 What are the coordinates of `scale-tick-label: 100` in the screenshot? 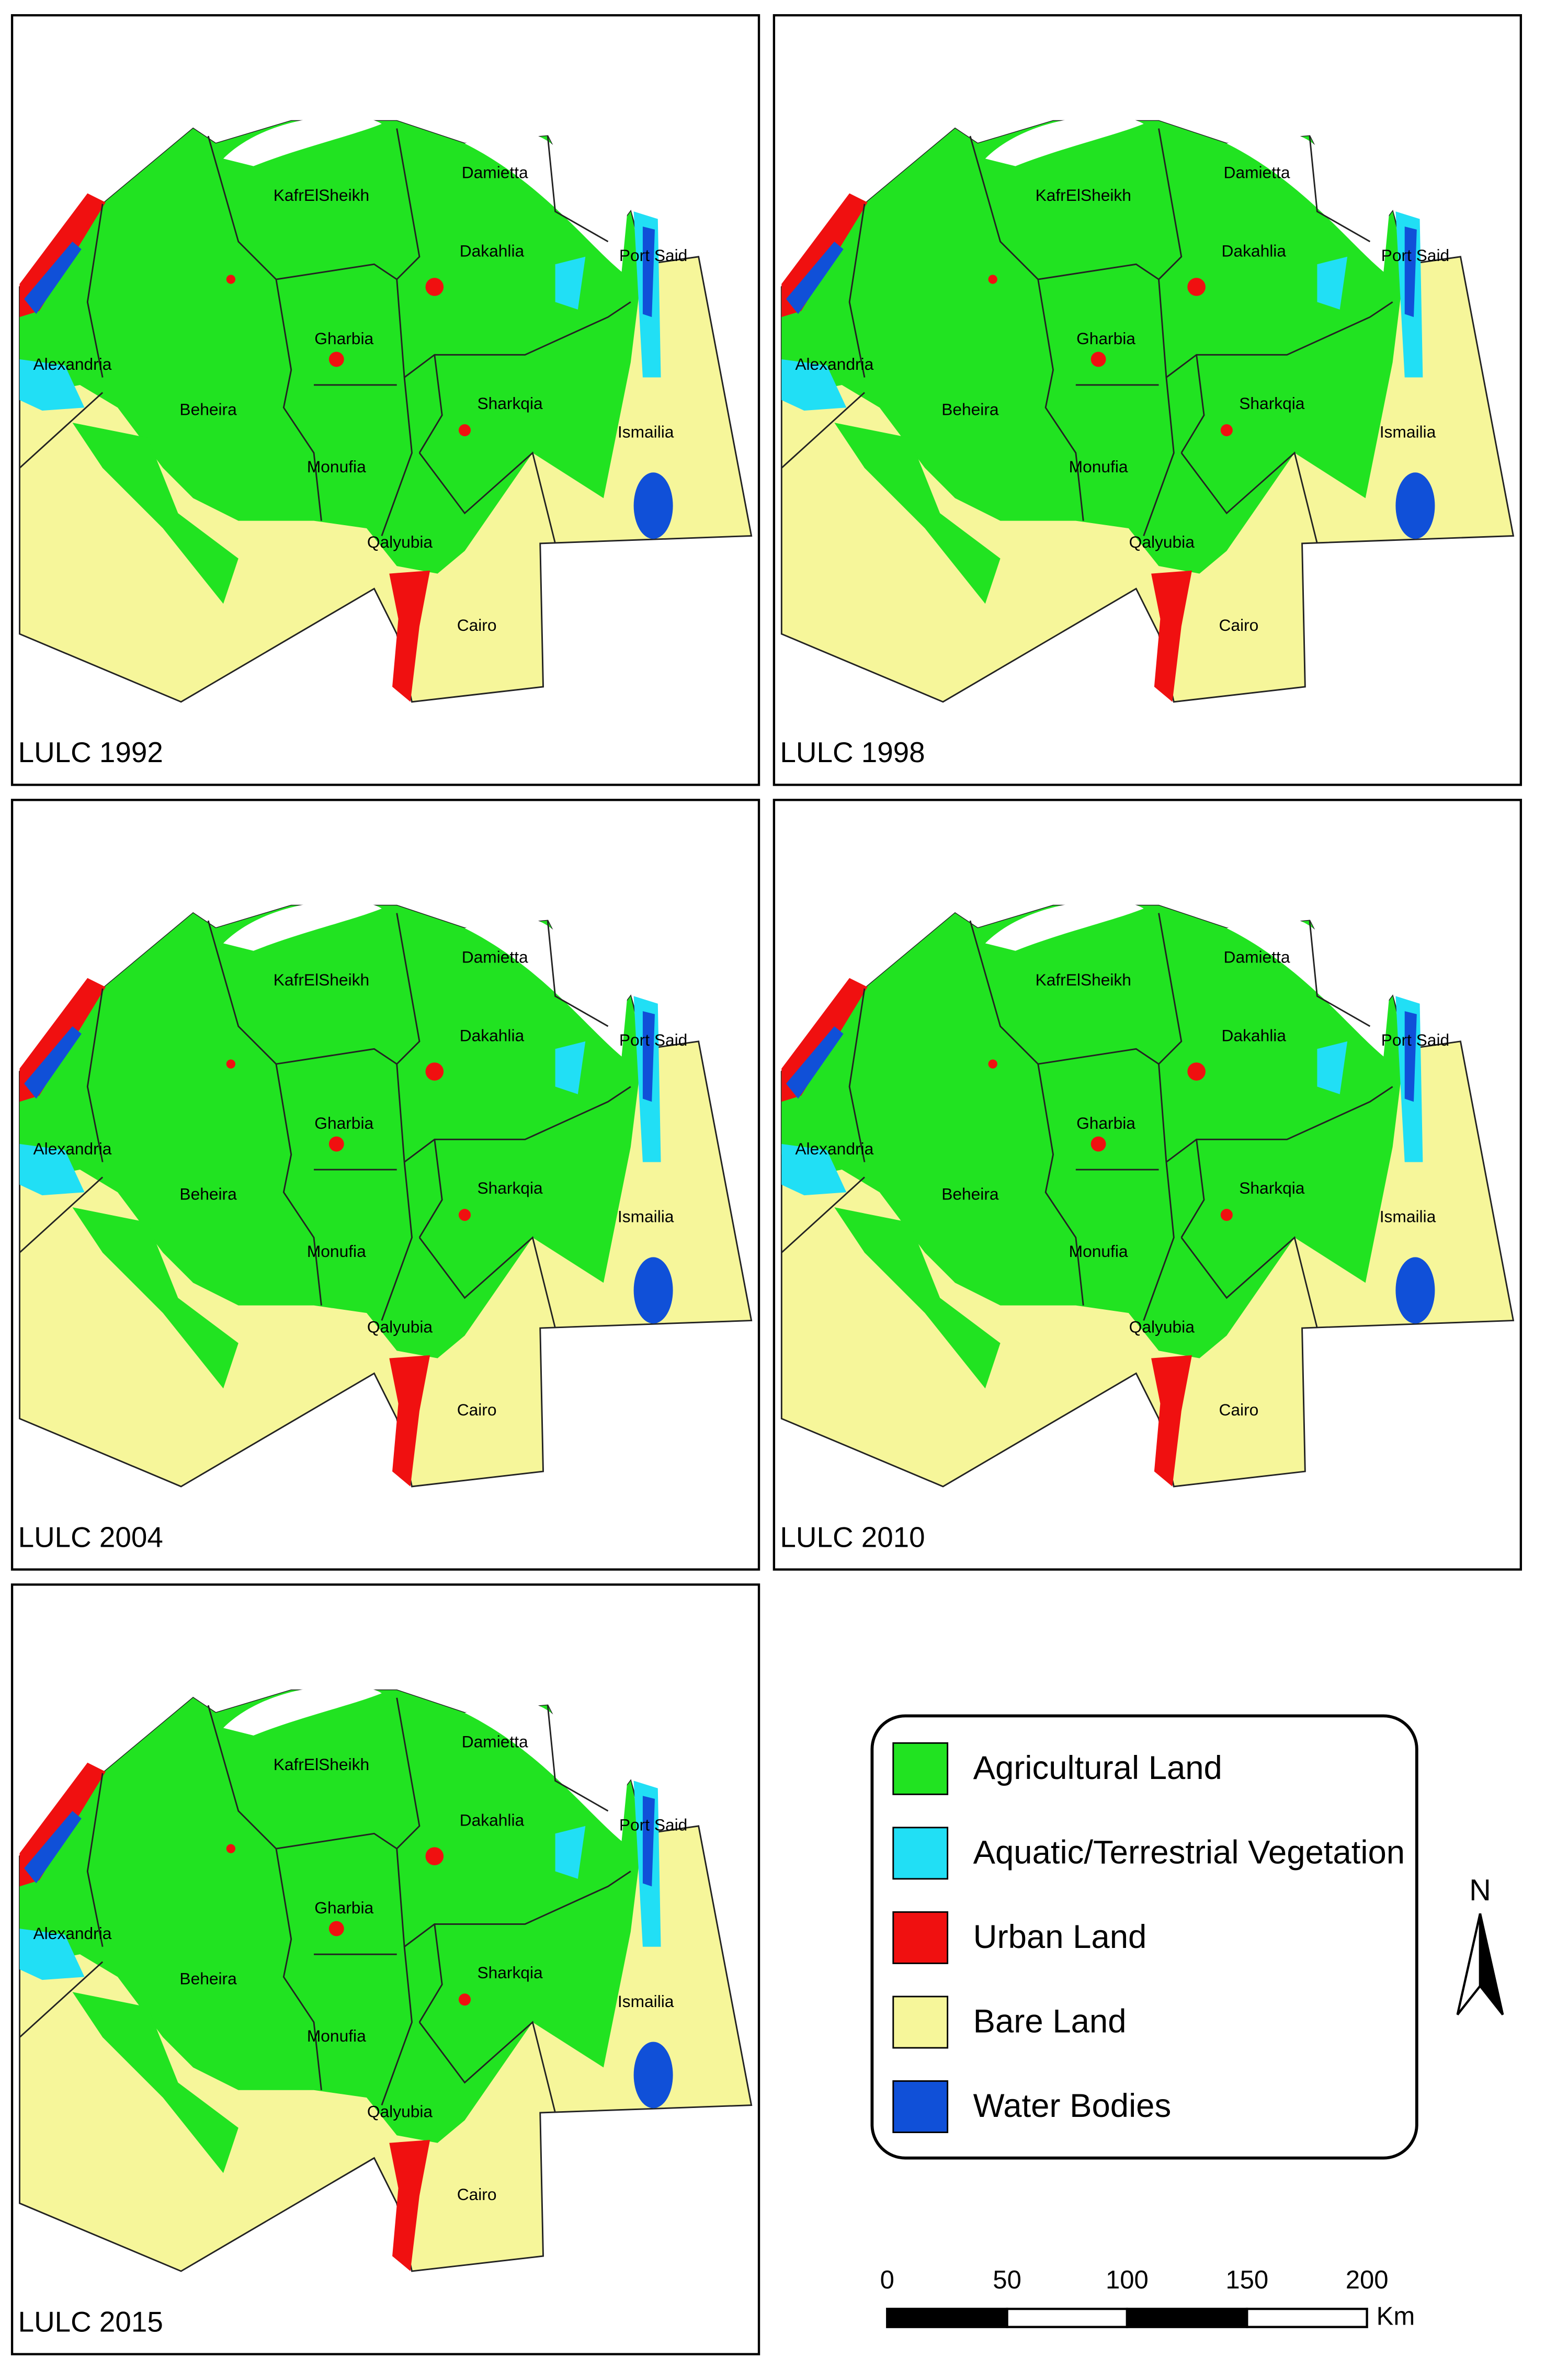 It's located at (1127, 2280).